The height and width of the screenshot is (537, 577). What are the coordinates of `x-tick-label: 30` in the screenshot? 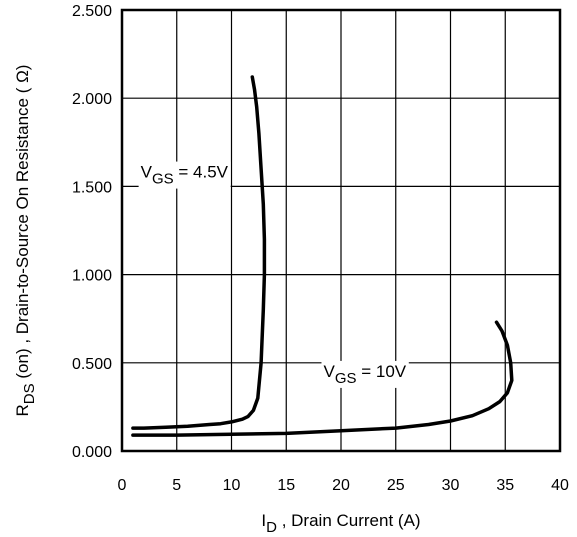 It's located at (451, 485).